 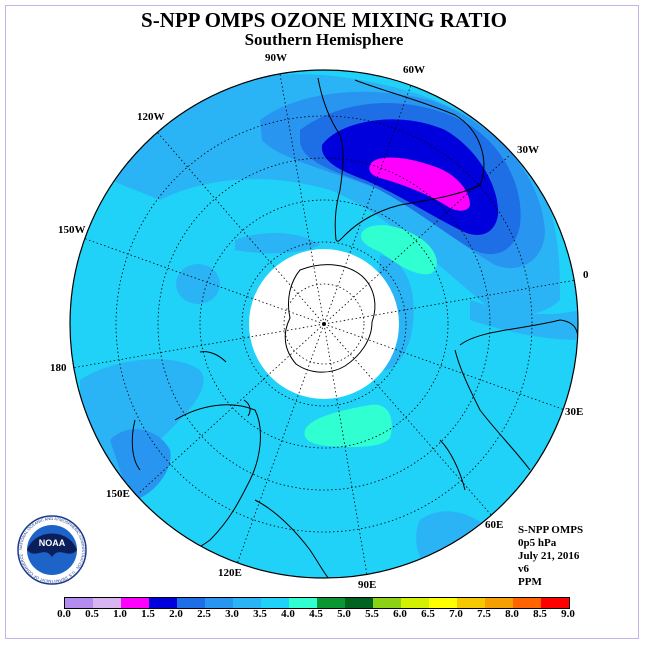 I want to click on colorbar-tick-label: 3.5, so click(x=260, y=614).